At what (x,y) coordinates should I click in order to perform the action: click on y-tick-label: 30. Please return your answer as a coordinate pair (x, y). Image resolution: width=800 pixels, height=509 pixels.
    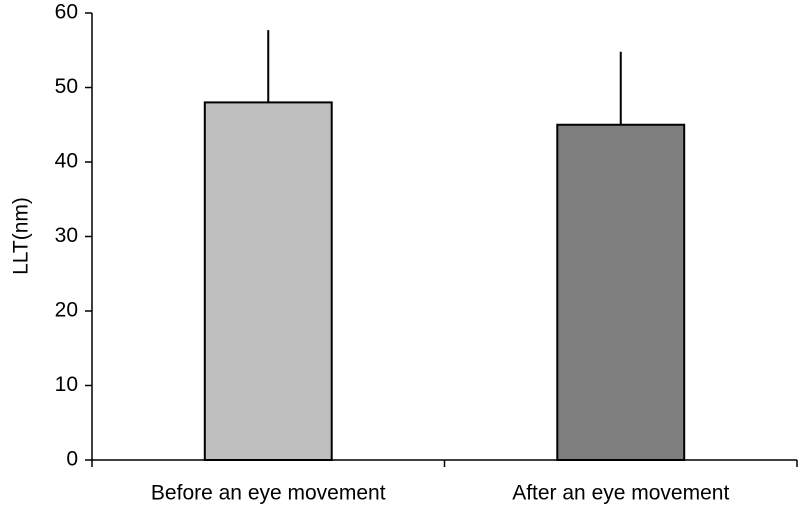
    Looking at the image, I should click on (66, 235).